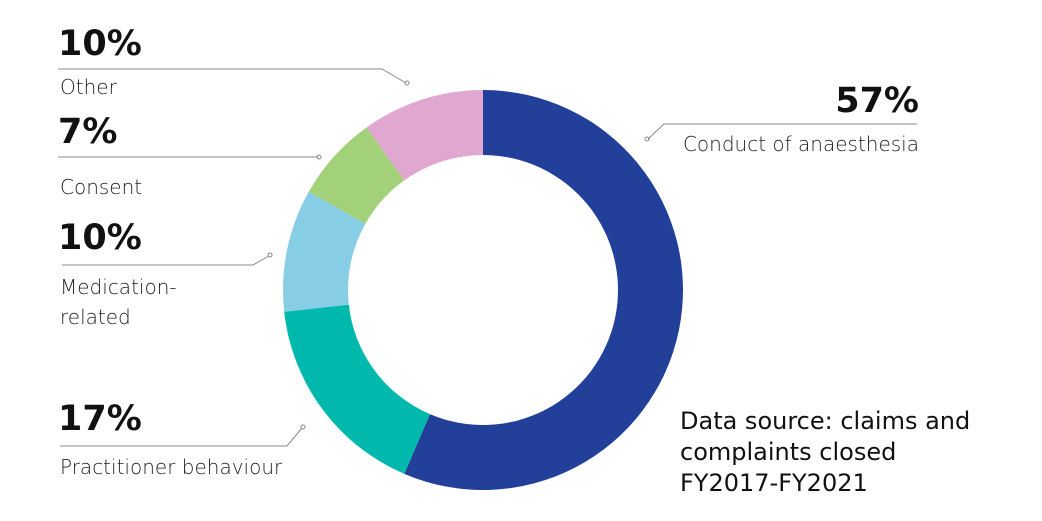 Image resolution: width=1042 pixels, height=521 pixels. Describe the element at coordinates (424, 135) in the screenshot. I see `donut-slice-other` at that location.